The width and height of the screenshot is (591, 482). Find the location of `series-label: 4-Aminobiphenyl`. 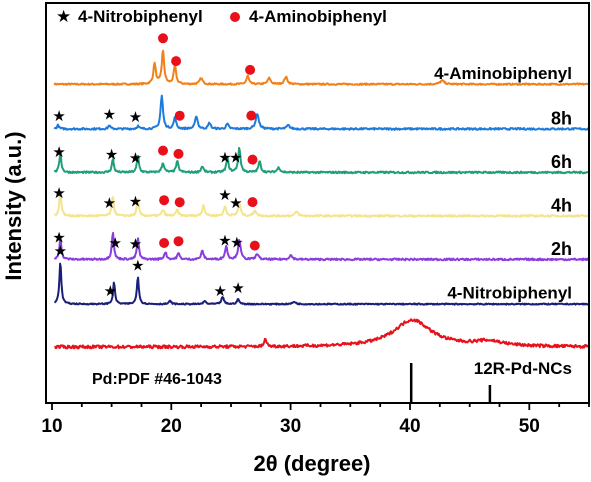

series-label: 4-Aminobiphenyl is located at coordinates (503, 73).